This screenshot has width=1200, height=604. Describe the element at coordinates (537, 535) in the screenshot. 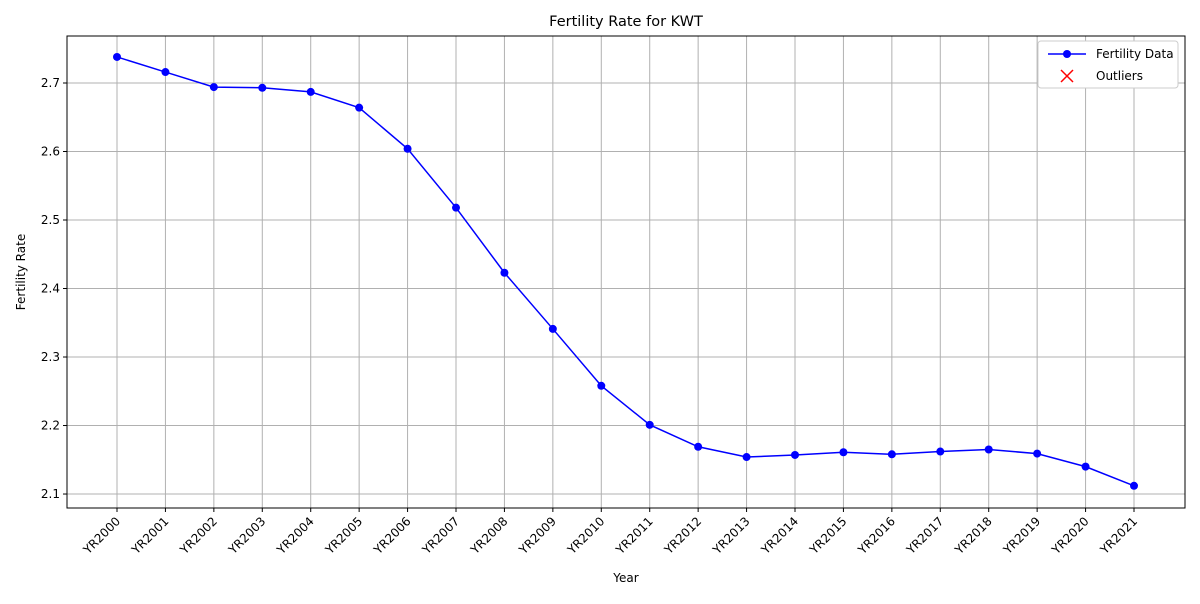

I see `x-tick-label: YR2009` at that location.